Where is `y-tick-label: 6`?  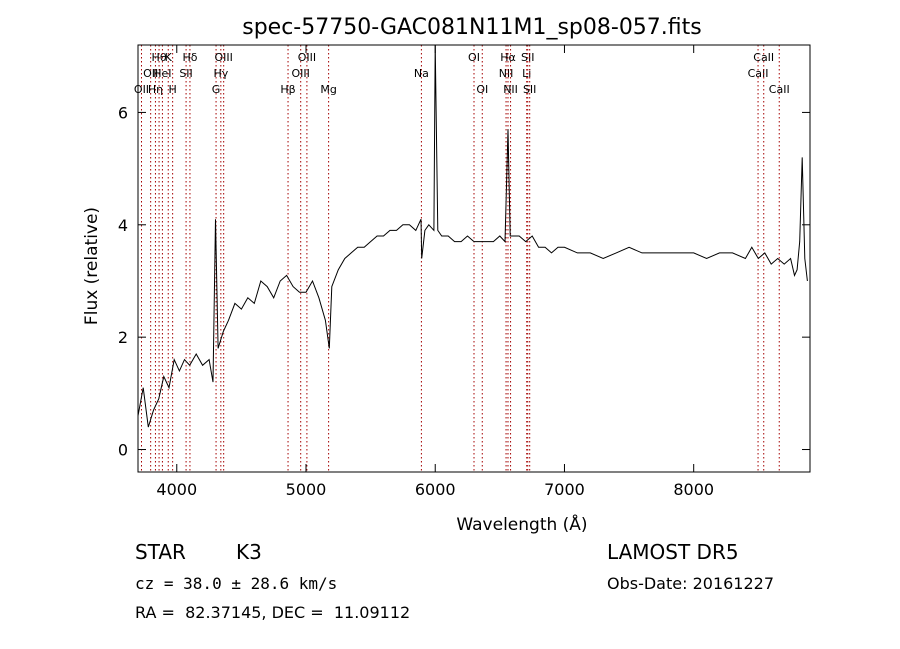
y-tick-label: 6 is located at coordinates (123, 112).